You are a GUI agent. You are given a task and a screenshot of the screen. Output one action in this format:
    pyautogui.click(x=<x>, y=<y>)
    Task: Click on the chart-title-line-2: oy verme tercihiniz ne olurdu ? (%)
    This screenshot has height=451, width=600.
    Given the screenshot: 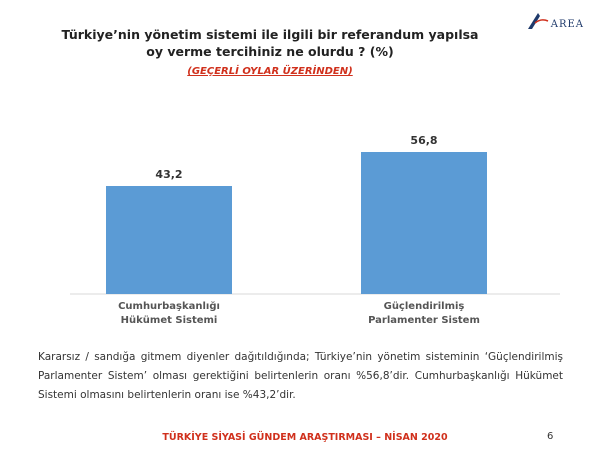 What is the action you would take?
    pyautogui.click(x=270, y=51)
    